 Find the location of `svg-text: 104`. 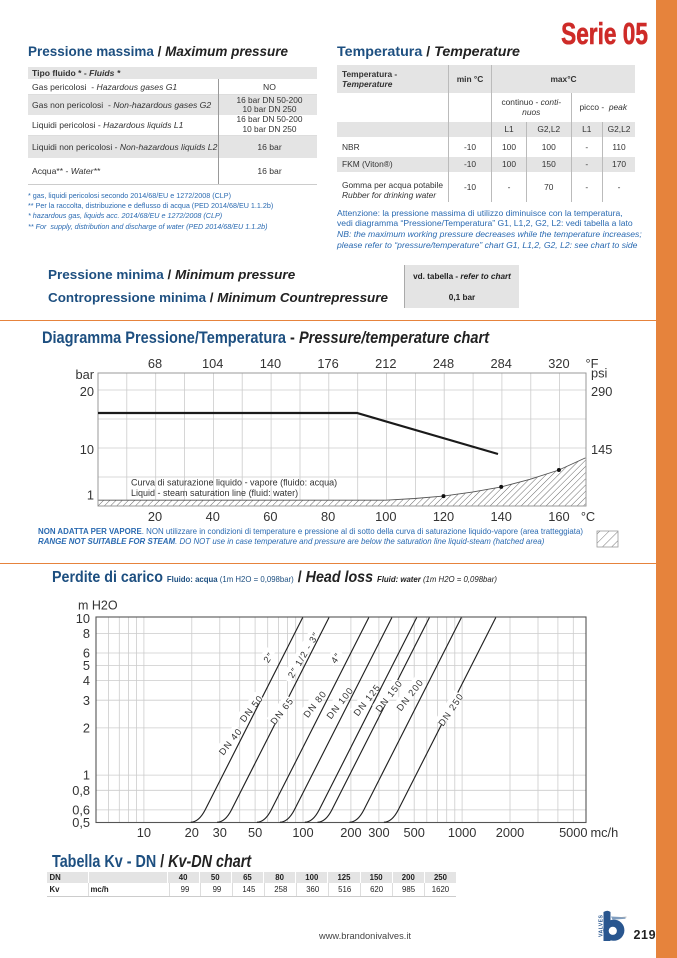

svg-text: 104 is located at coordinates (212, 363).